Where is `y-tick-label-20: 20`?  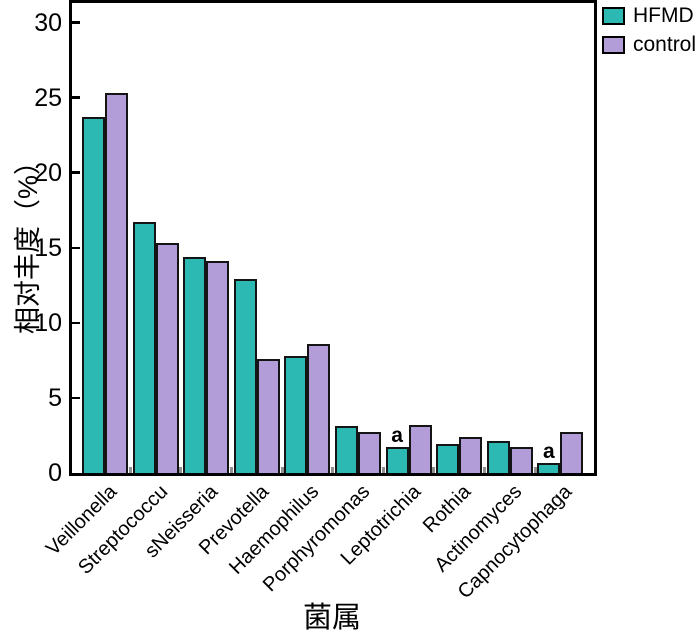
y-tick-label-20: 20 is located at coordinates (48, 172).